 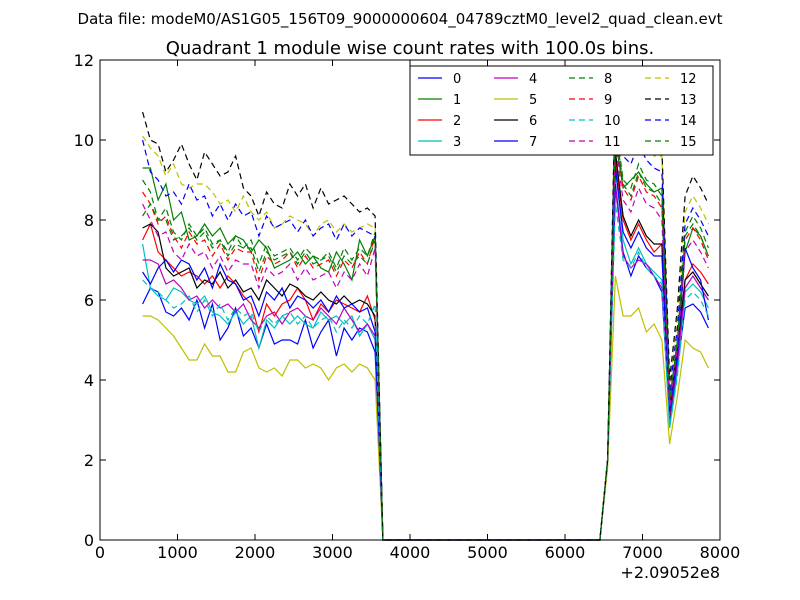 What do you see at coordinates (89, 460) in the screenshot?
I see `y-tick-label: 2` at bounding box center [89, 460].